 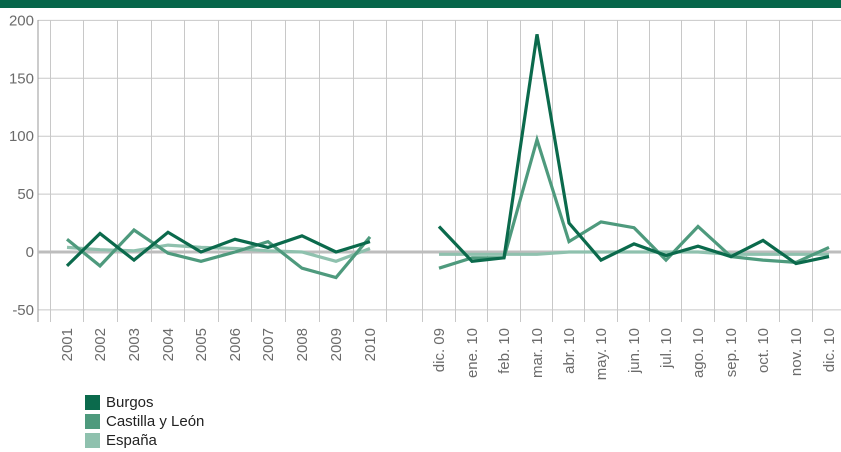 What do you see at coordinates (731, 352) in the screenshot?
I see `x-tick-label: sep. 10` at bounding box center [731, 352].